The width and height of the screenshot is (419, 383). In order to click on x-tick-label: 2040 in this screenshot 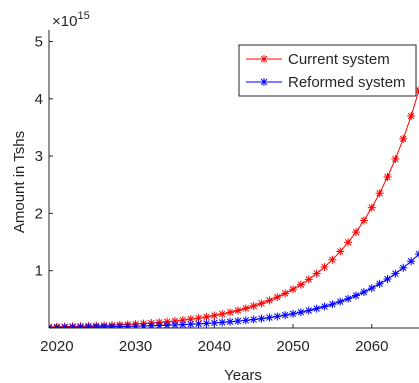, I will do `click(214, 346)`.